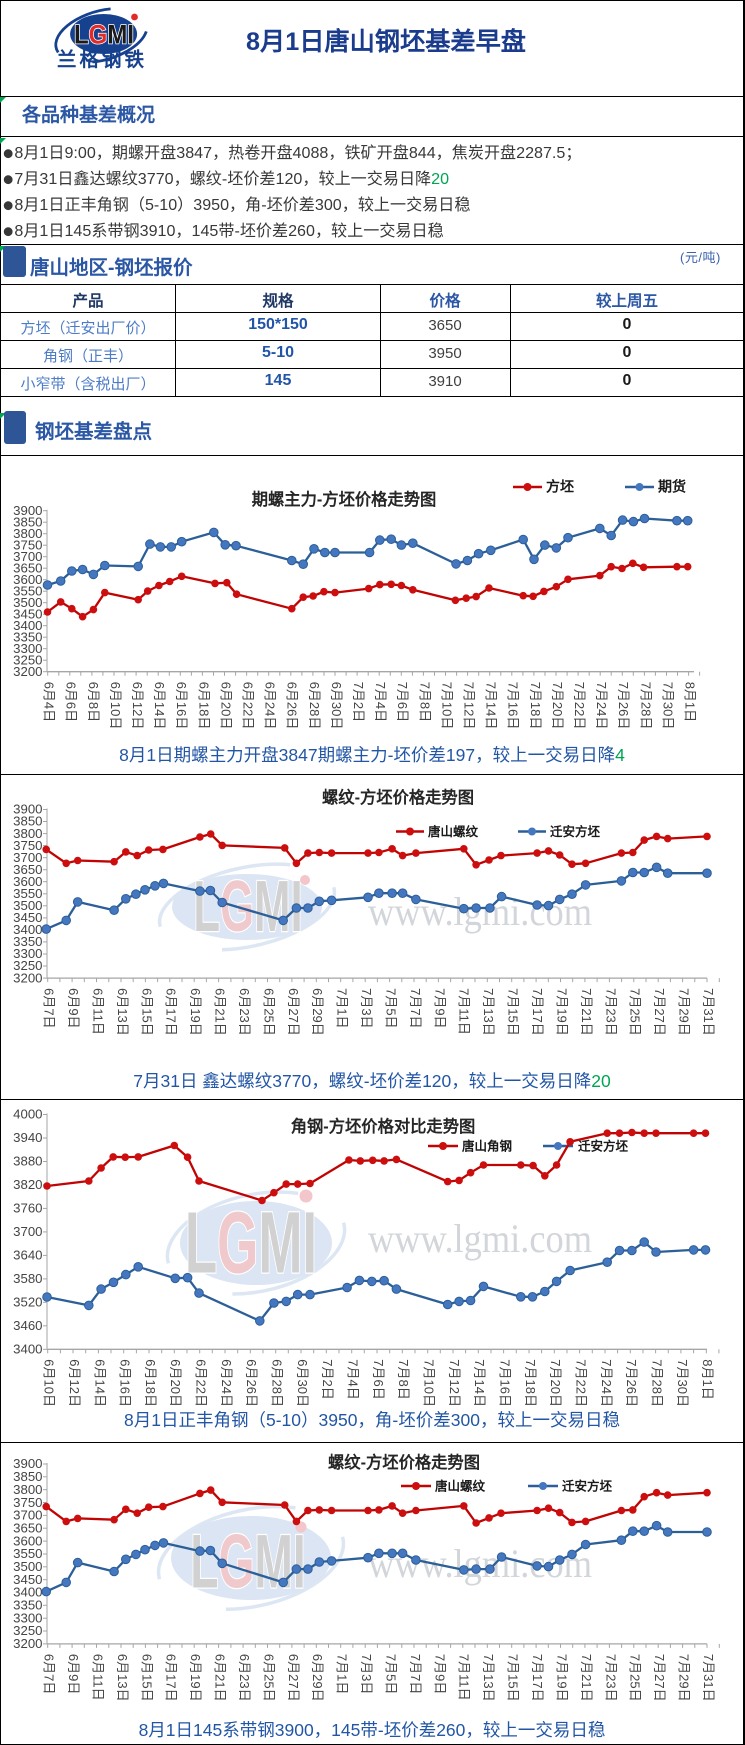  I want to click on svg-text: 7月25日, so click(635, 1678).